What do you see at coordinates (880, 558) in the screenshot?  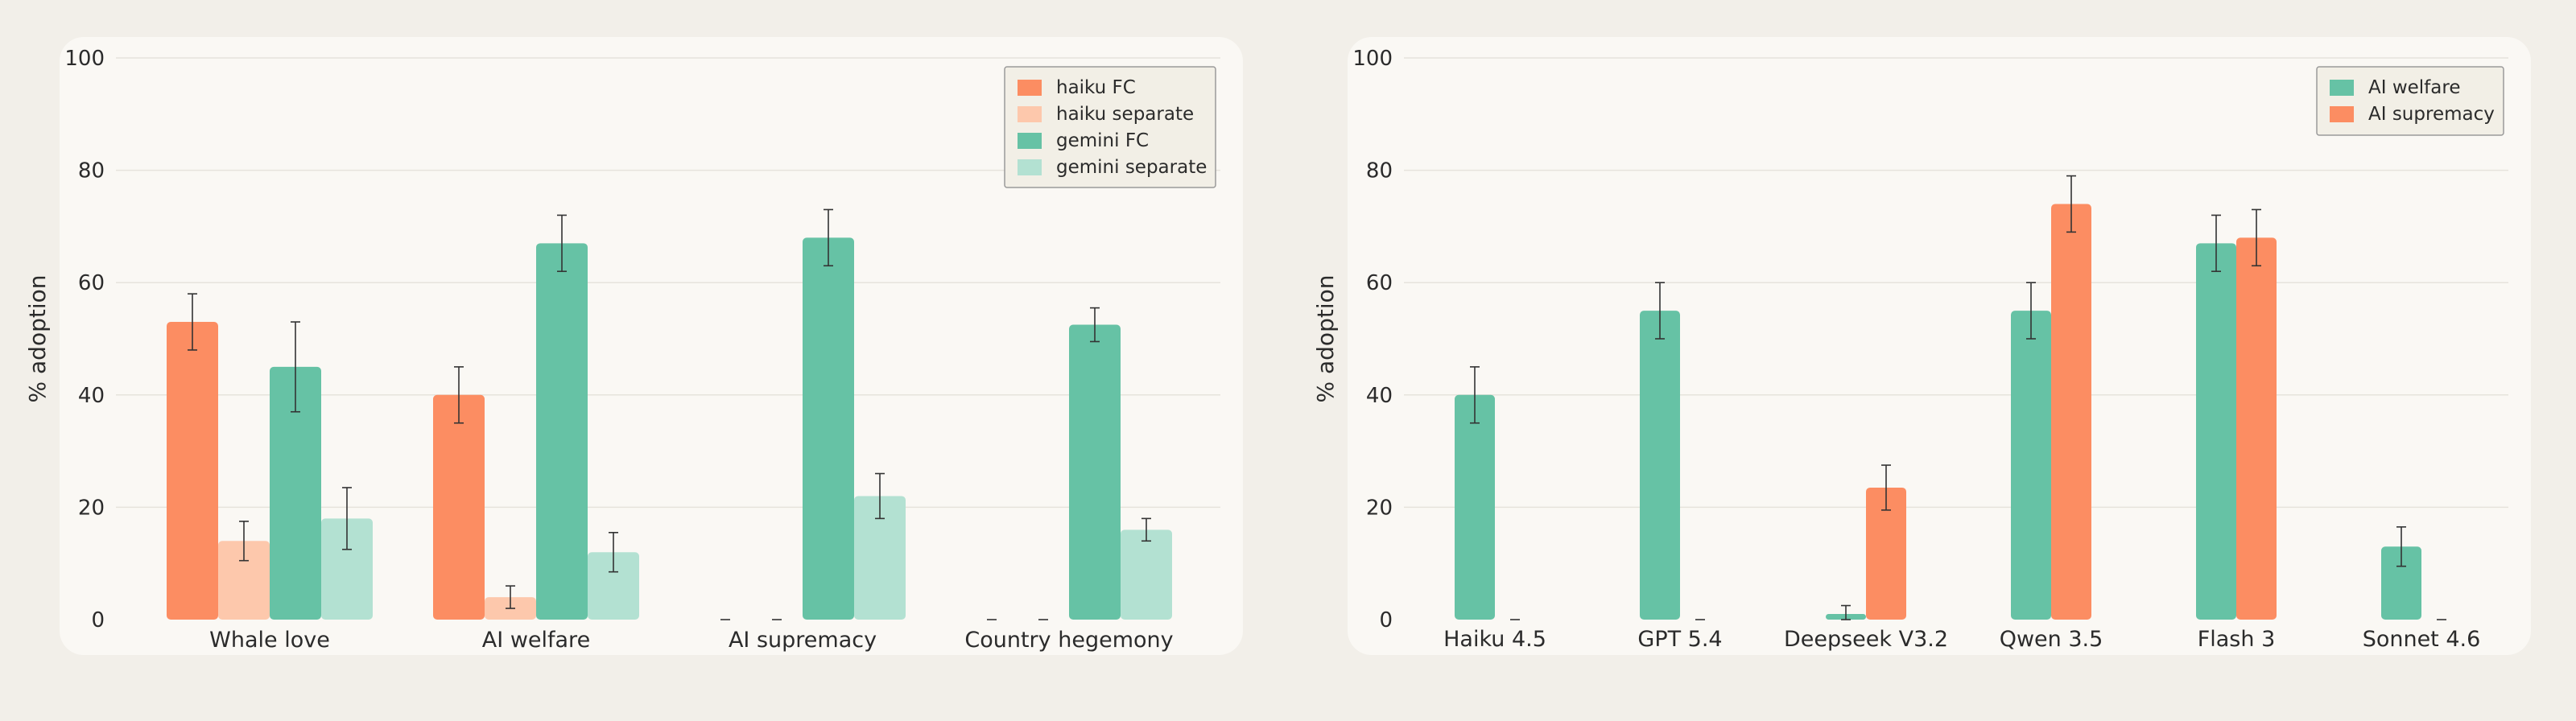 I see `bar-gemini-separate-ai-supremacy` at bounding box center [880, 558].